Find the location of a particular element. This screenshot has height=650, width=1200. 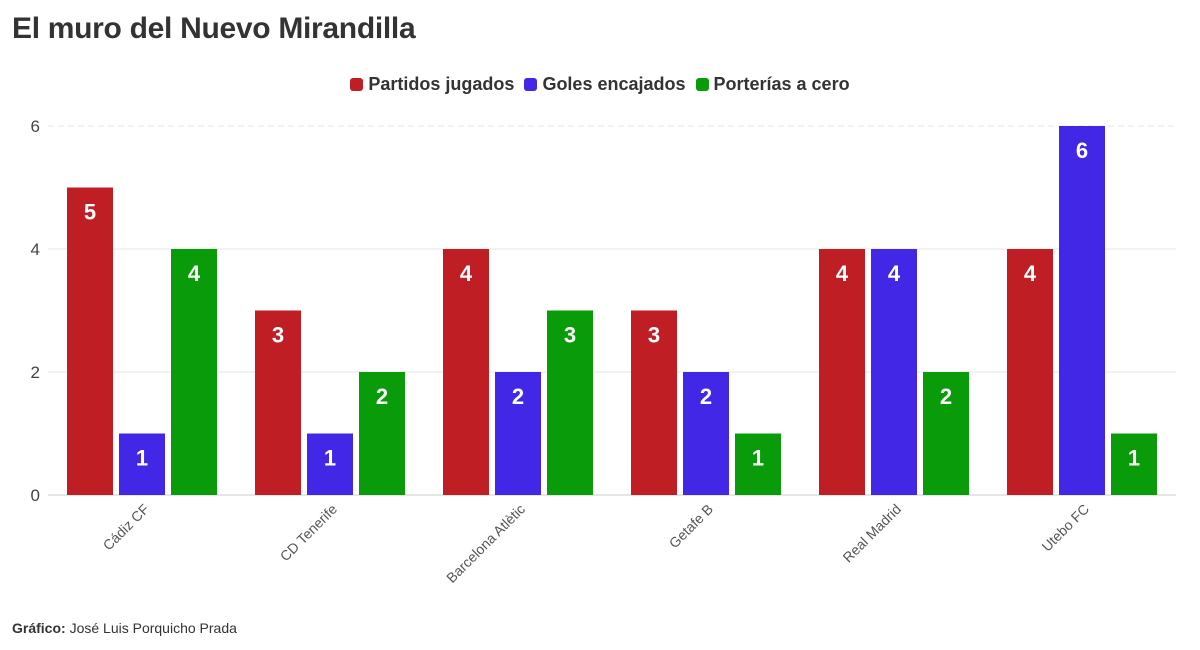

legend-label-porterias: Porterías a cero is located at coordinates (781, 84).